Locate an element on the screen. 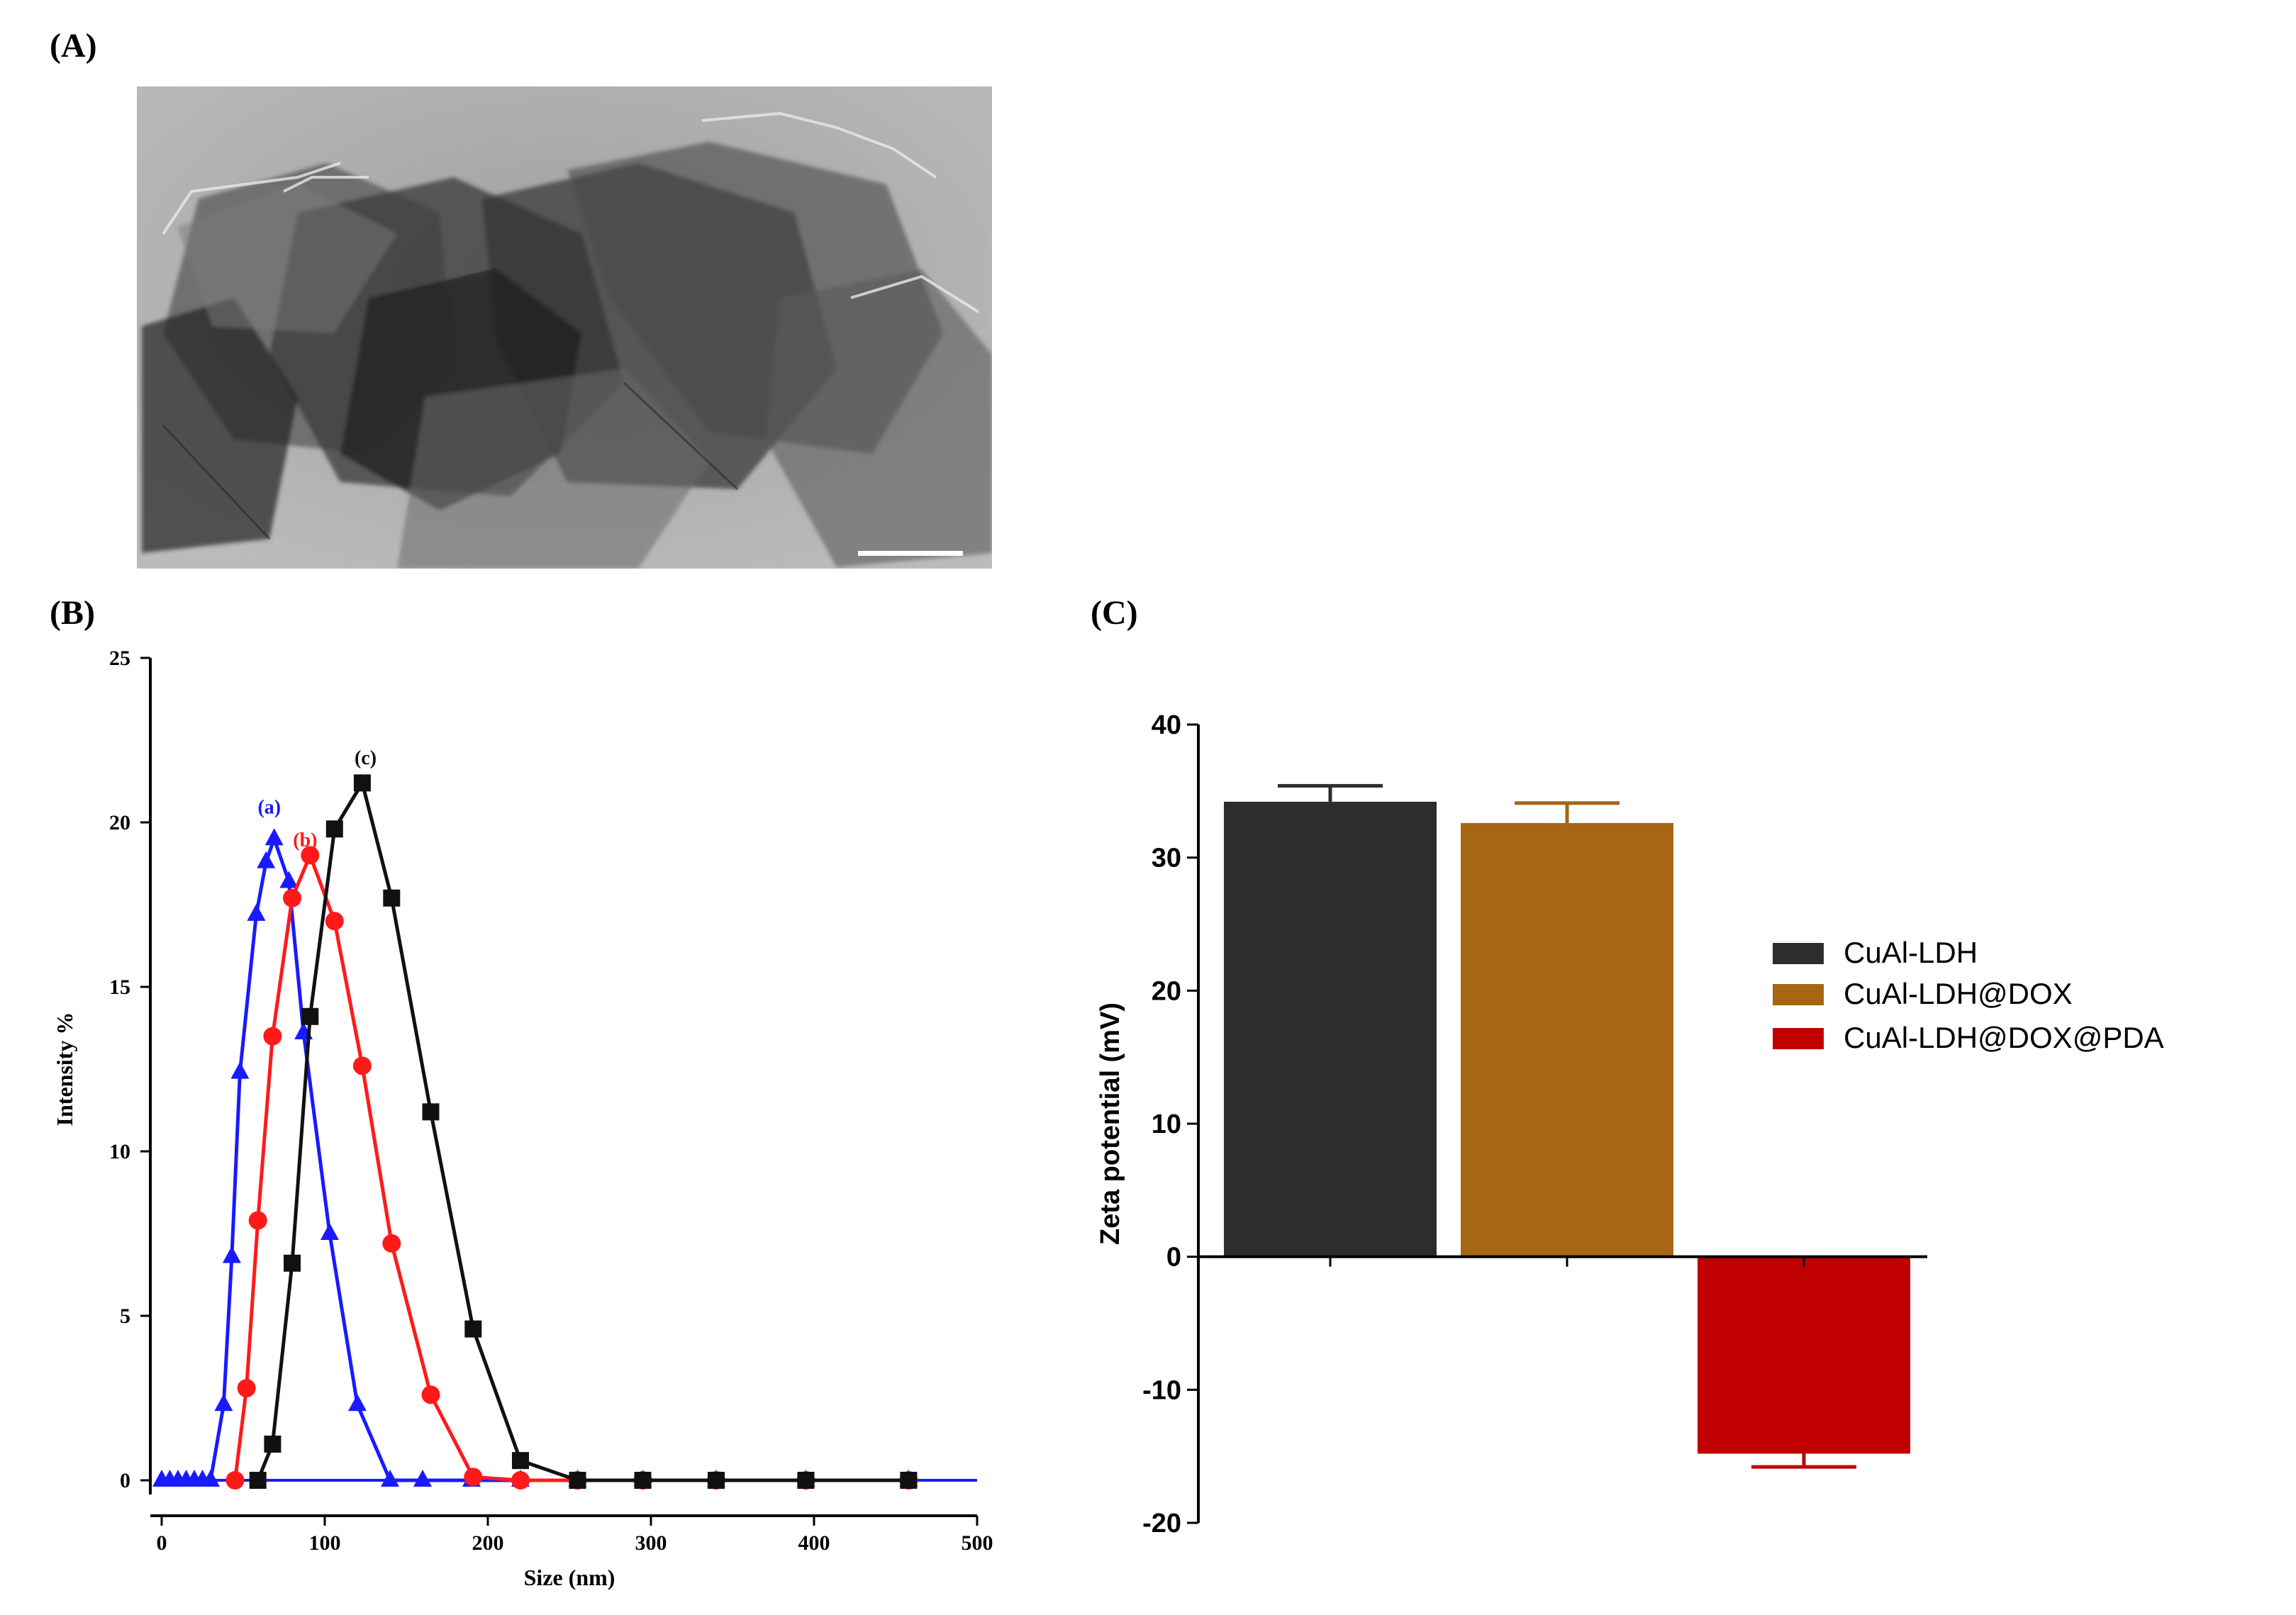 This screenshot has height=1615, width=2296. x-tick-label: 0 is located at coordinates (162, 1543).